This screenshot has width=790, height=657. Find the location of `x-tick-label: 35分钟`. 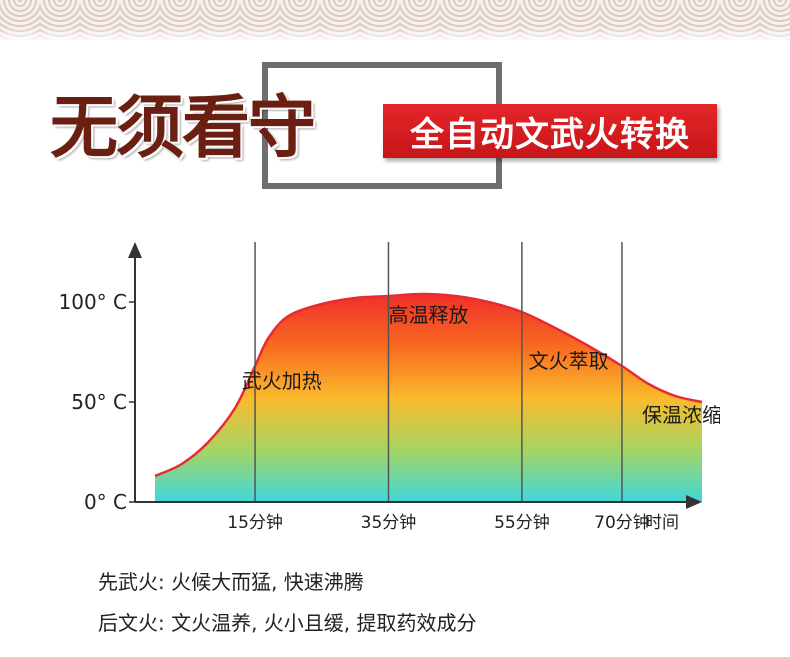

x-tick-label: 35分钟 is located at coordinates (389, 523).